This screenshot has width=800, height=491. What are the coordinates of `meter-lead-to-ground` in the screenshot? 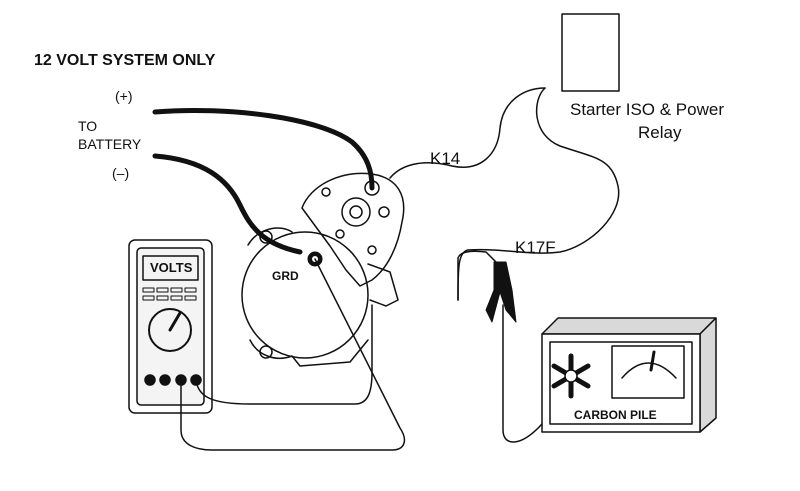 It's located at (292, 354).